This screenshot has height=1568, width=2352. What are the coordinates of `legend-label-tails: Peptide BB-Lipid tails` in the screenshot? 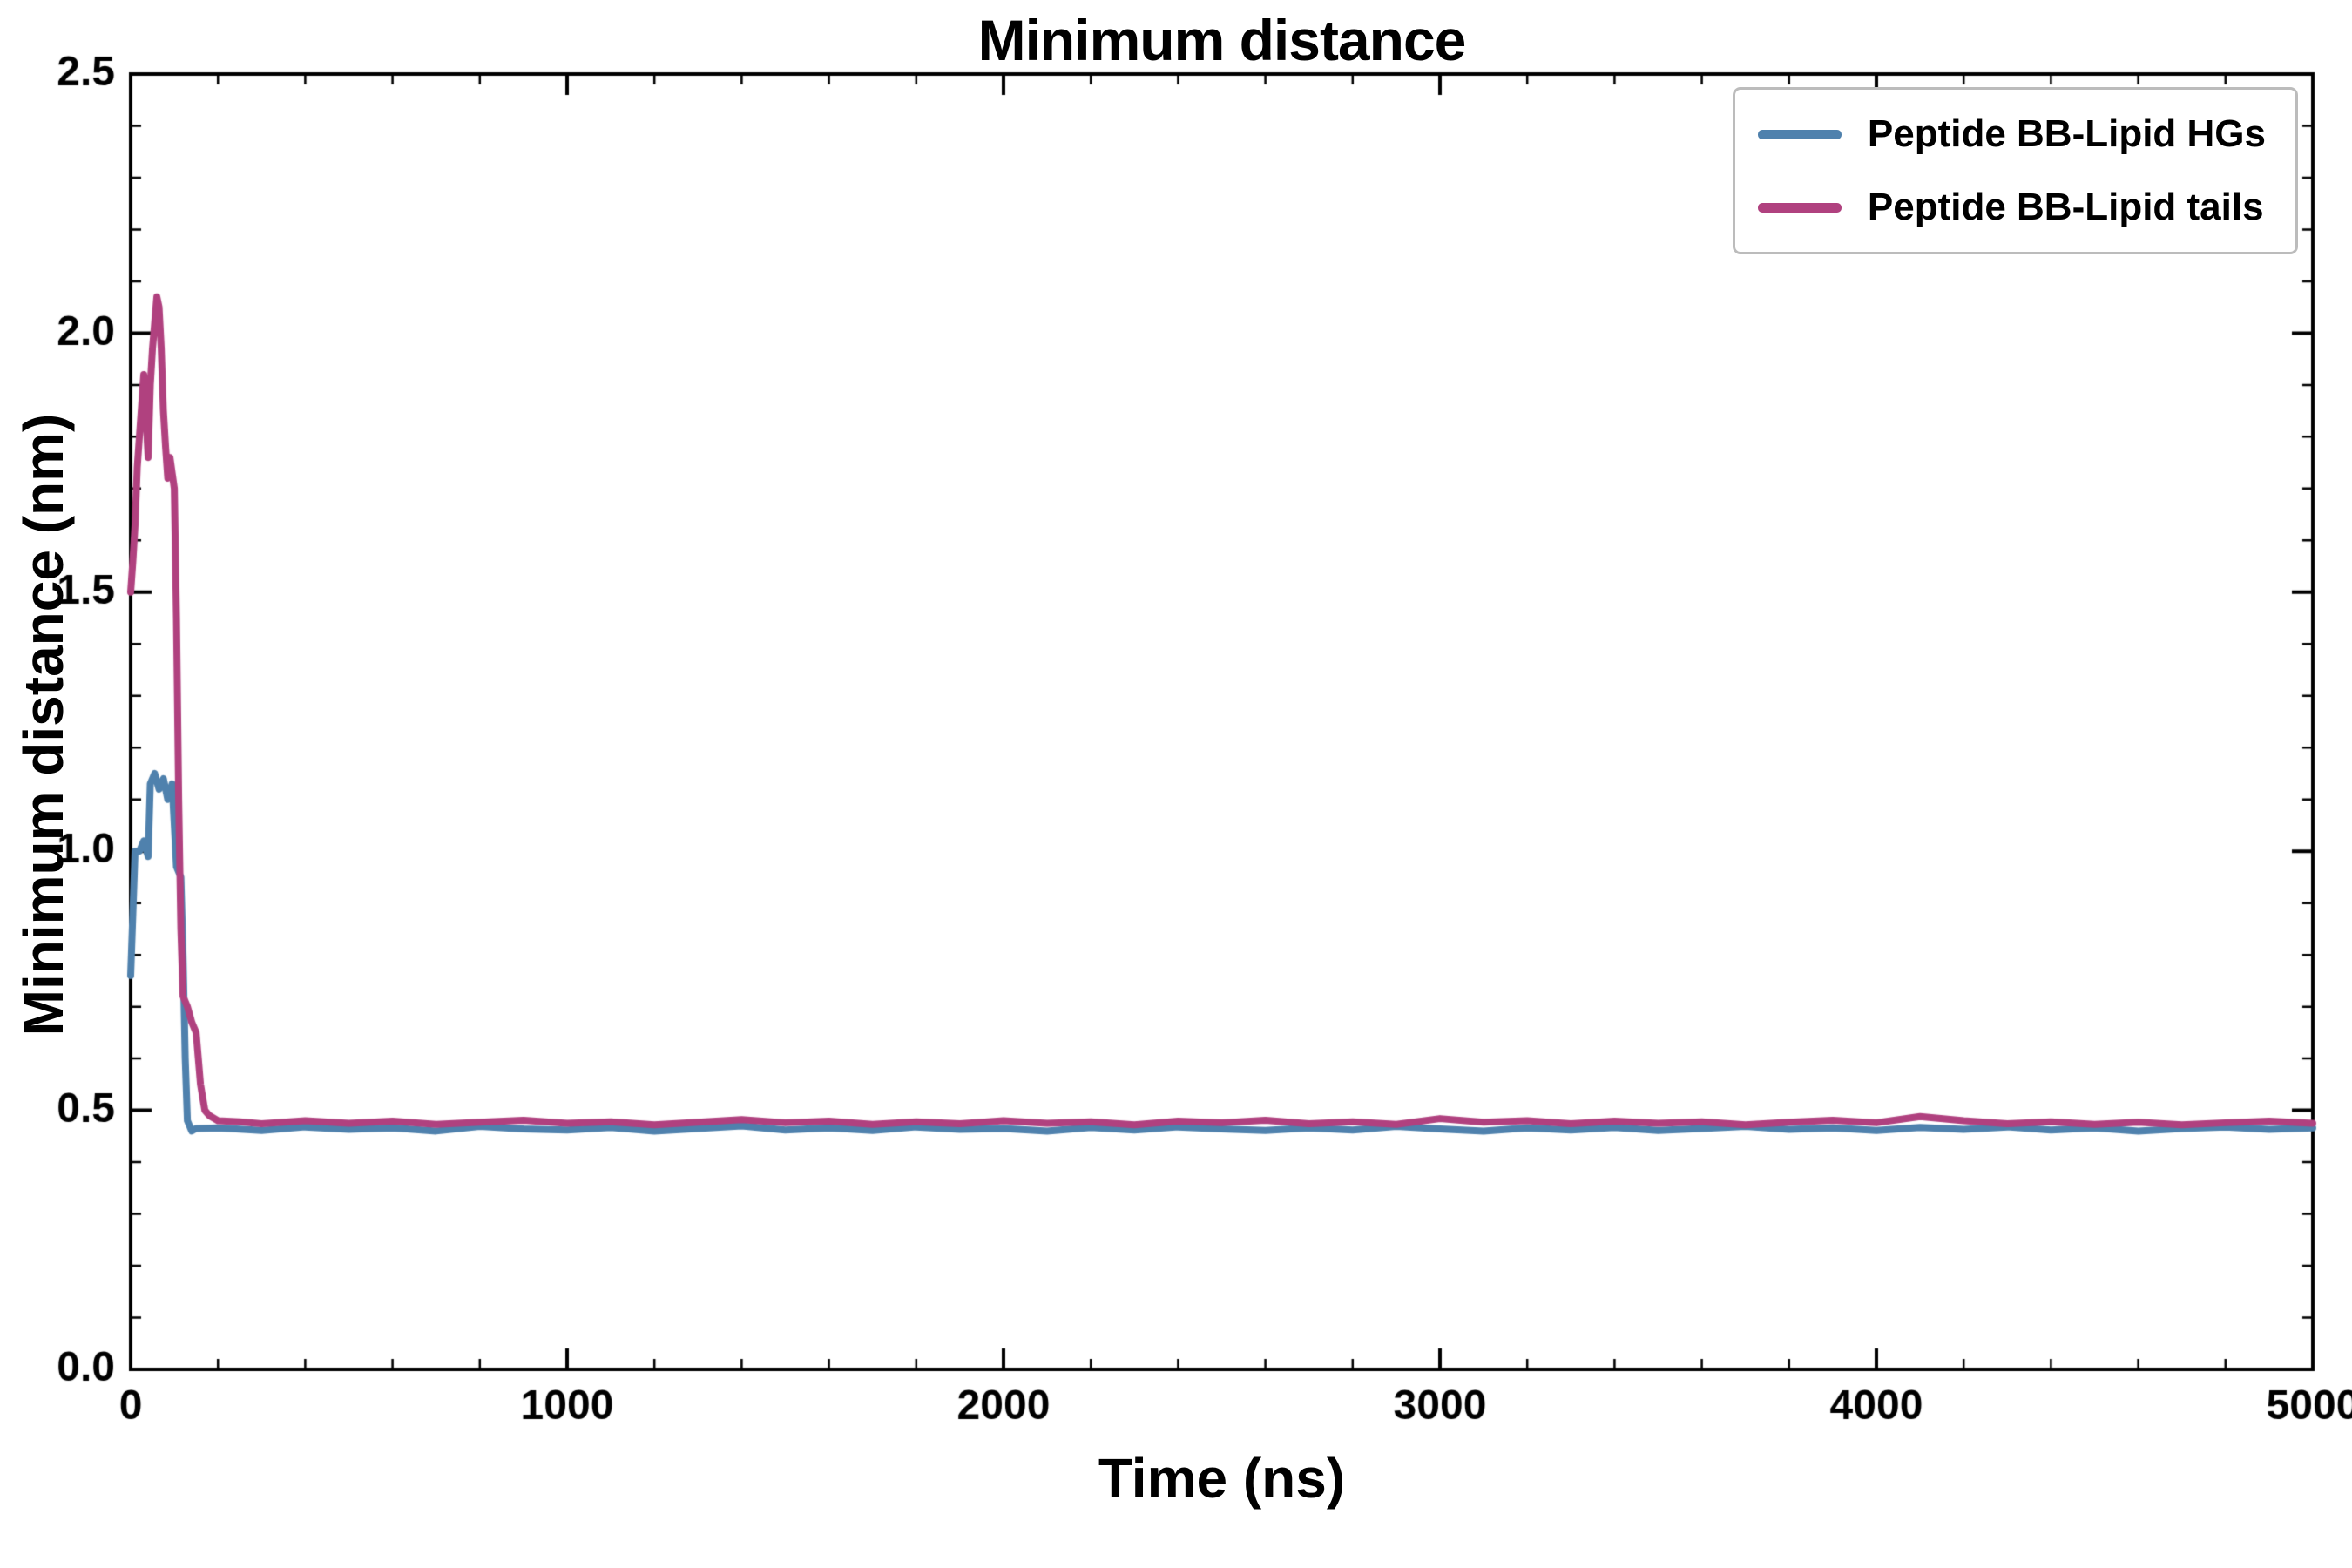 It's located at (2065, 207).